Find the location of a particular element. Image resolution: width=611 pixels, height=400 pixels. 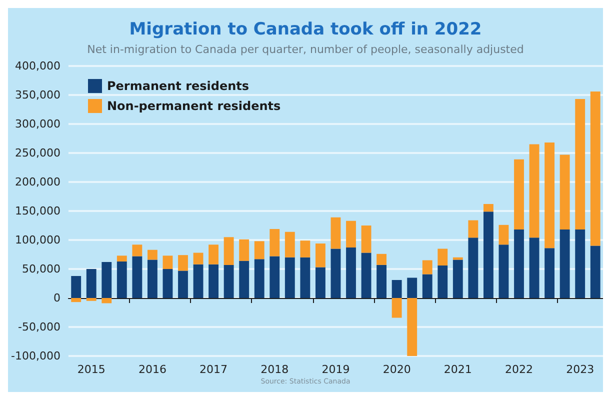

y-tick-label: 400,000 is located at coordinates (37, 66).